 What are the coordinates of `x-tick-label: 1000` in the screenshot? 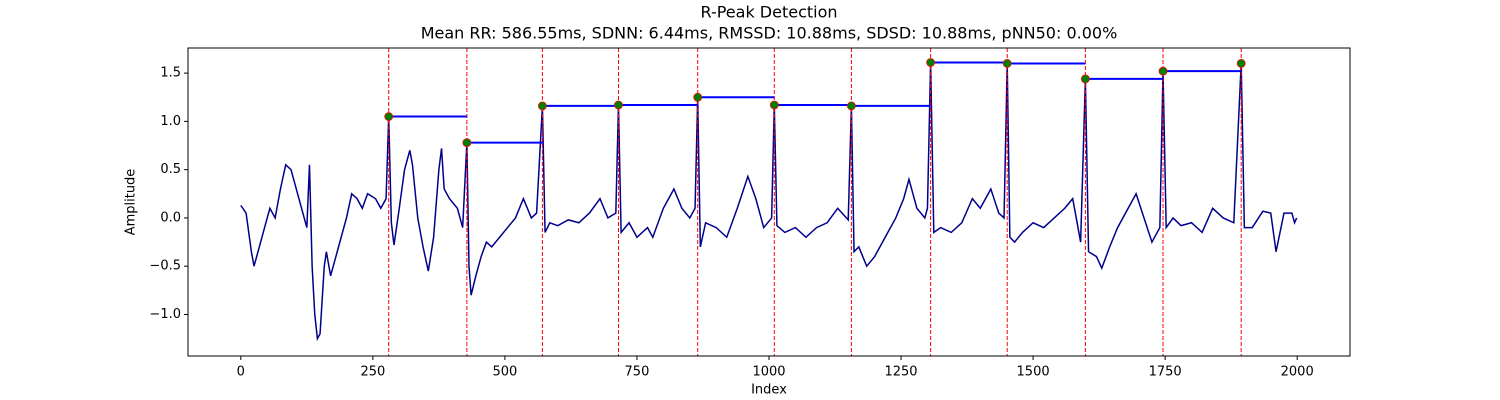 It's located at (768, 372).